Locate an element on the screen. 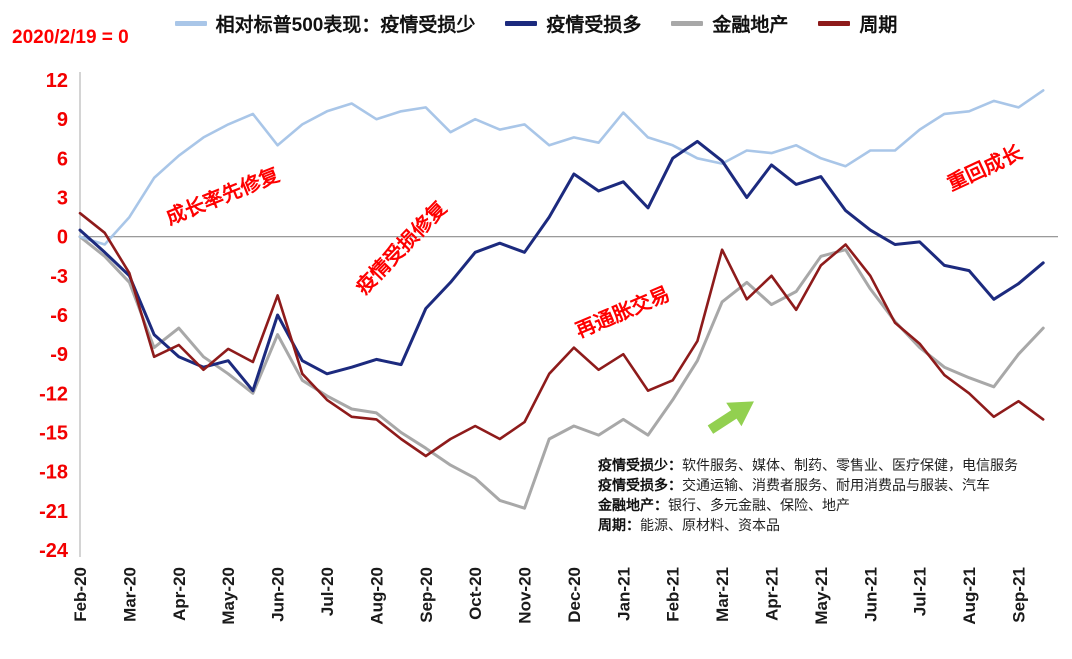 Image resolution: width=1072 pixels, height=659 pixels. x-tick-label: Aug-21 is located at coordinates (969, 596).